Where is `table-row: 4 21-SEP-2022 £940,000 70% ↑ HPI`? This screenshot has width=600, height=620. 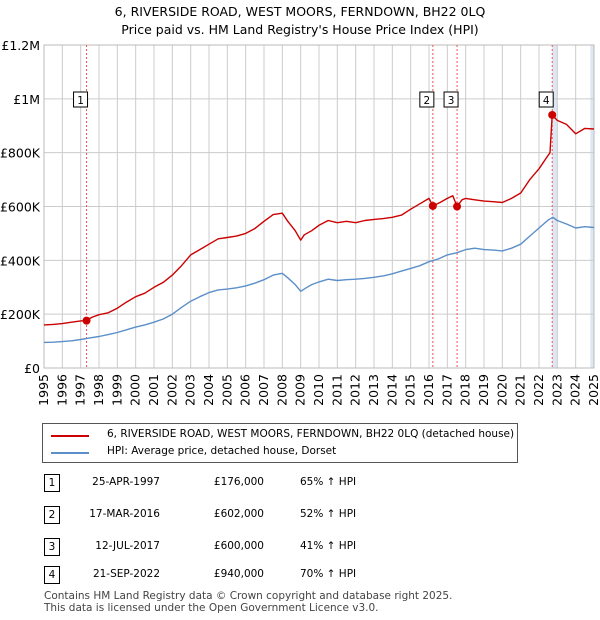 table-row: 4 21-SEP-2022 £940,000 70% ↑ HPI is located at coordinates (300, 576).